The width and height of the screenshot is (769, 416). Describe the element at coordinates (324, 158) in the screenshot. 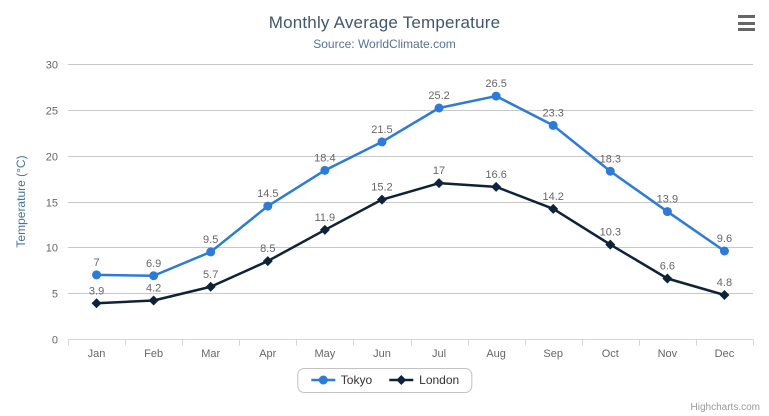

I see `data-label: 18.4` at that location.